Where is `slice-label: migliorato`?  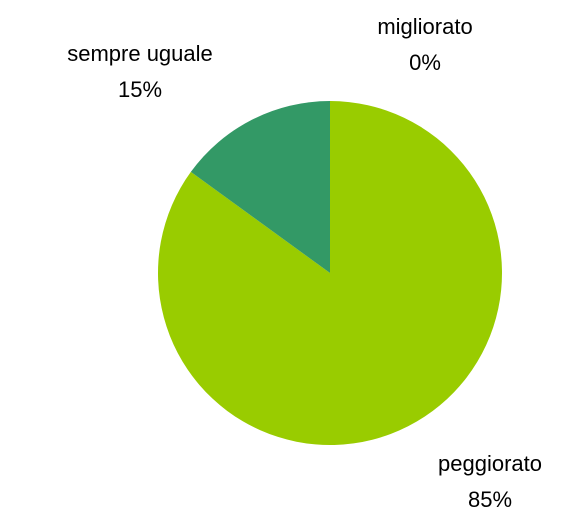 slice-label: migliorato is located at coordinates (424, 26).